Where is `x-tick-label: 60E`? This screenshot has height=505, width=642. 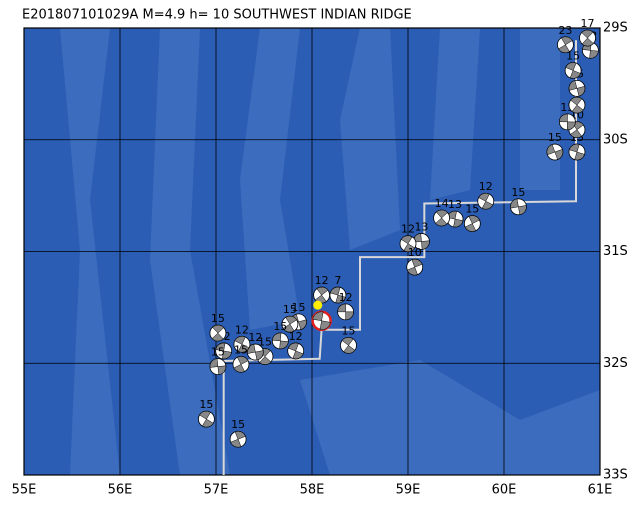
x-tick-label: 60E is located at coordinates (504, 490).